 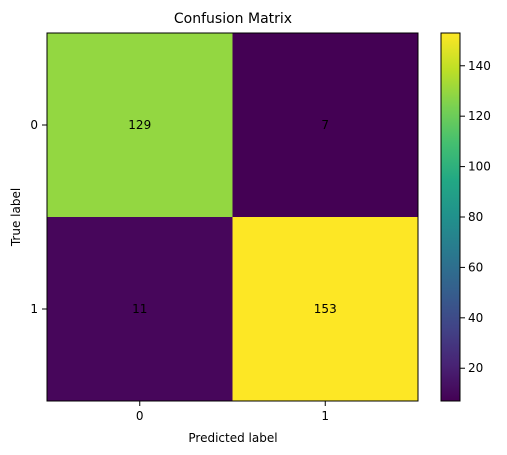 What do you see at coordinates (475, 267) in the screenshot?
I see `colorbar-tick-label: 60` at bounding box center [475, 267].